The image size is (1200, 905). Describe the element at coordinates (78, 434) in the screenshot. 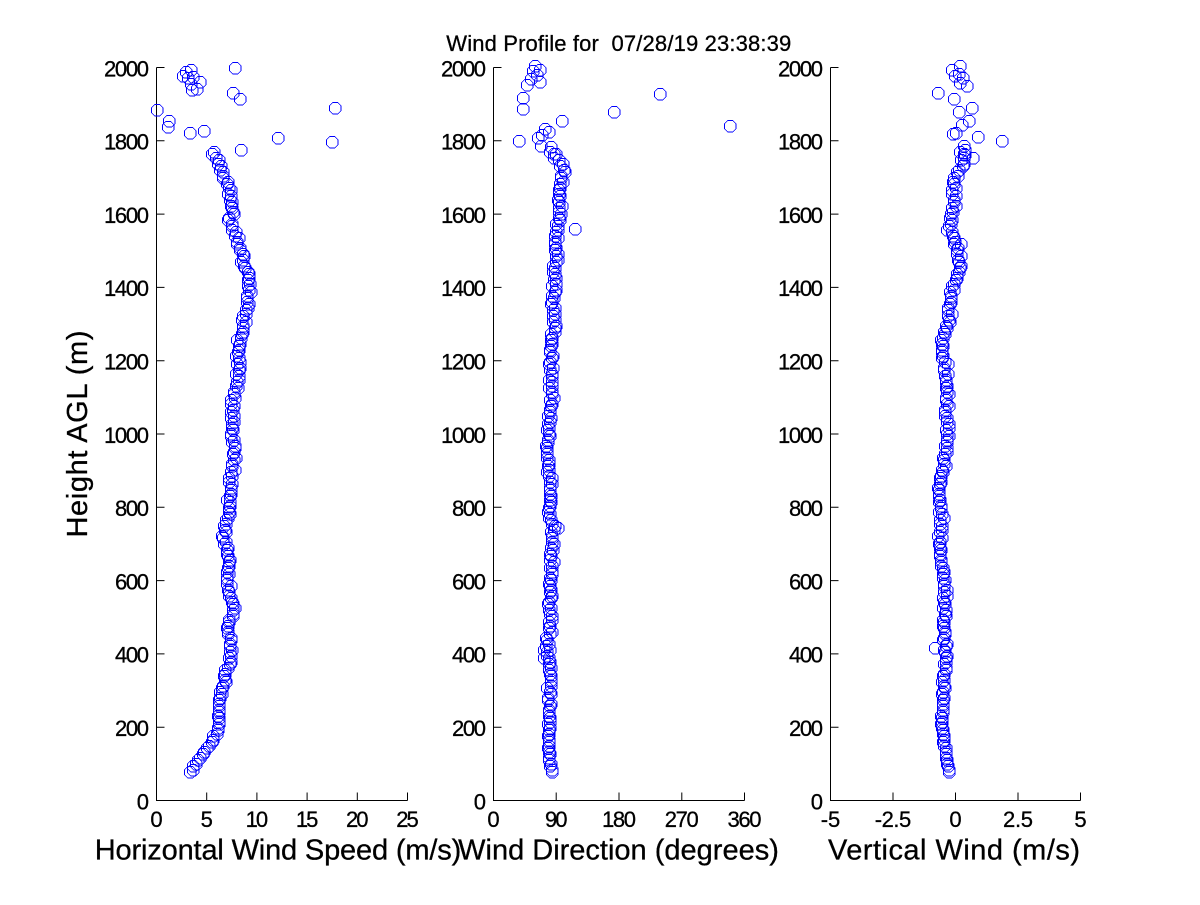

I see `svg-text: Height AGL (m)` at that location.